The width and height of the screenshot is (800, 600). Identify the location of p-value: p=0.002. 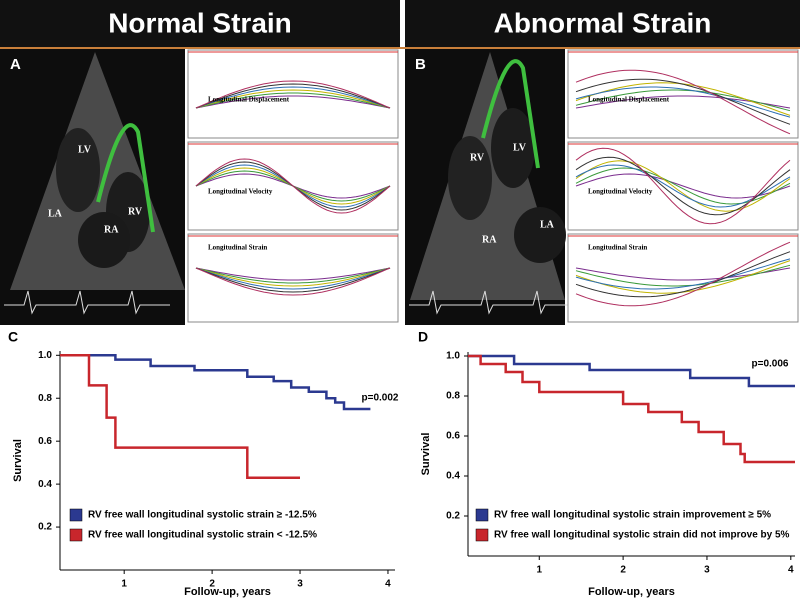
(380, 398).